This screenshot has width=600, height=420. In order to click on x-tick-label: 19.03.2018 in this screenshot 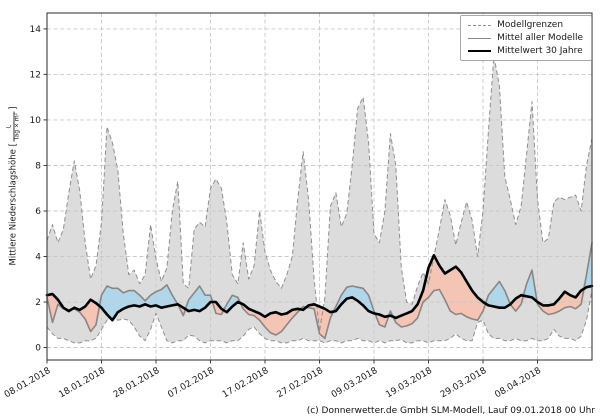, I will do `click(409, 383)`.